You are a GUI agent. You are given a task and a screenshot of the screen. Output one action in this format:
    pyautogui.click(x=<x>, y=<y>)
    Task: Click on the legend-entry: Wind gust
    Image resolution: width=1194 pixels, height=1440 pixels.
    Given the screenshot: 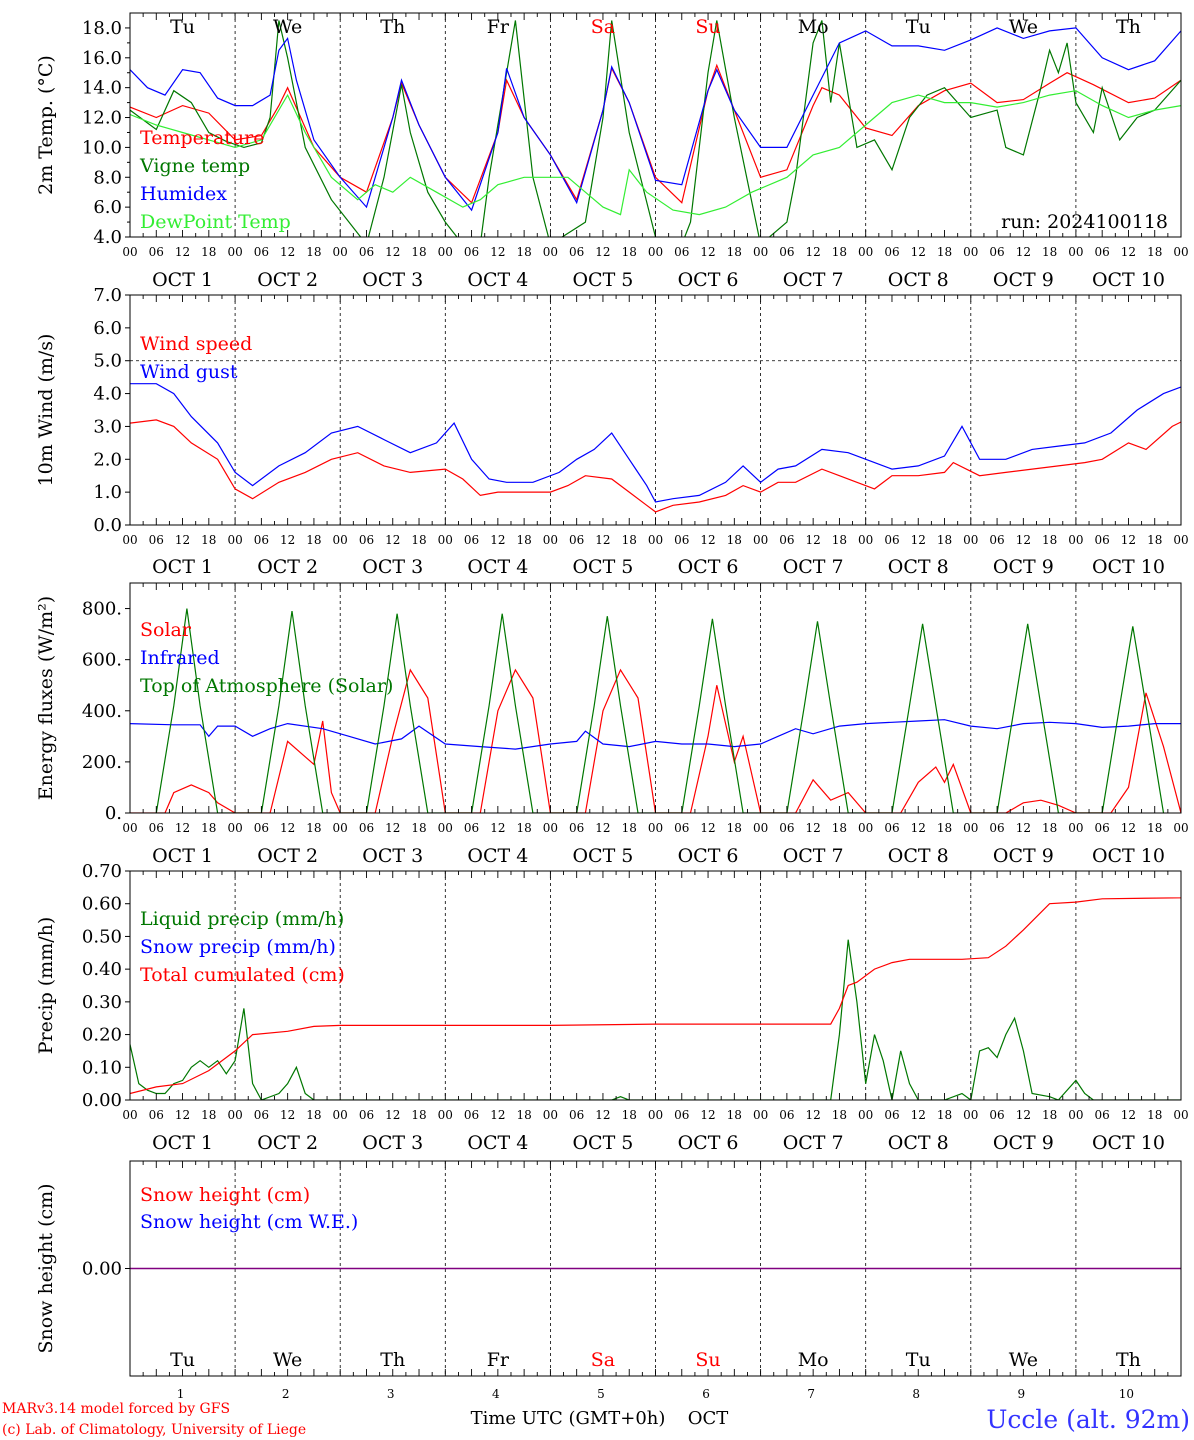 What is the action you would take?
    pyautogui.click(x=189, y=372)
    